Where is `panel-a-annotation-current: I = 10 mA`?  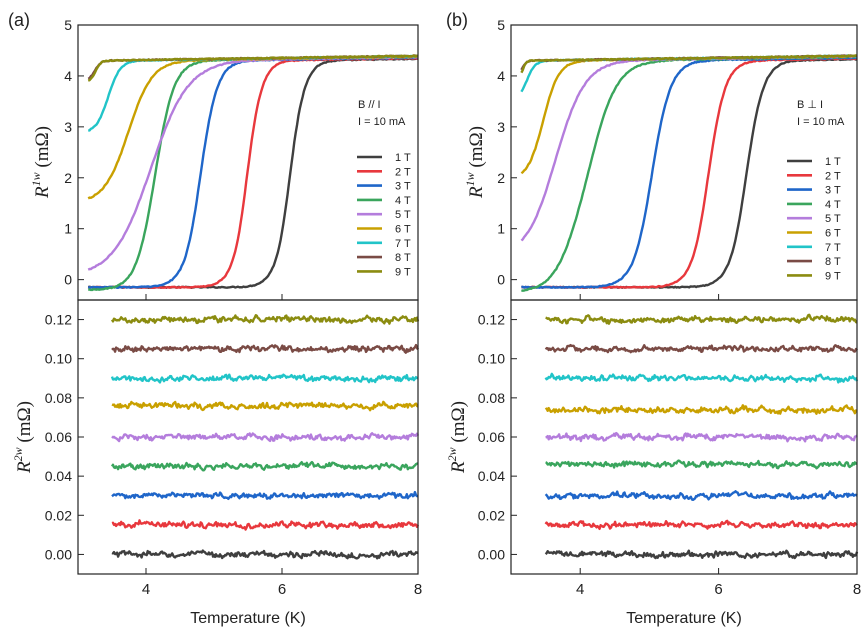
panel-a-annotation-current: I = 10 mA is located at coordinates (382, 122).